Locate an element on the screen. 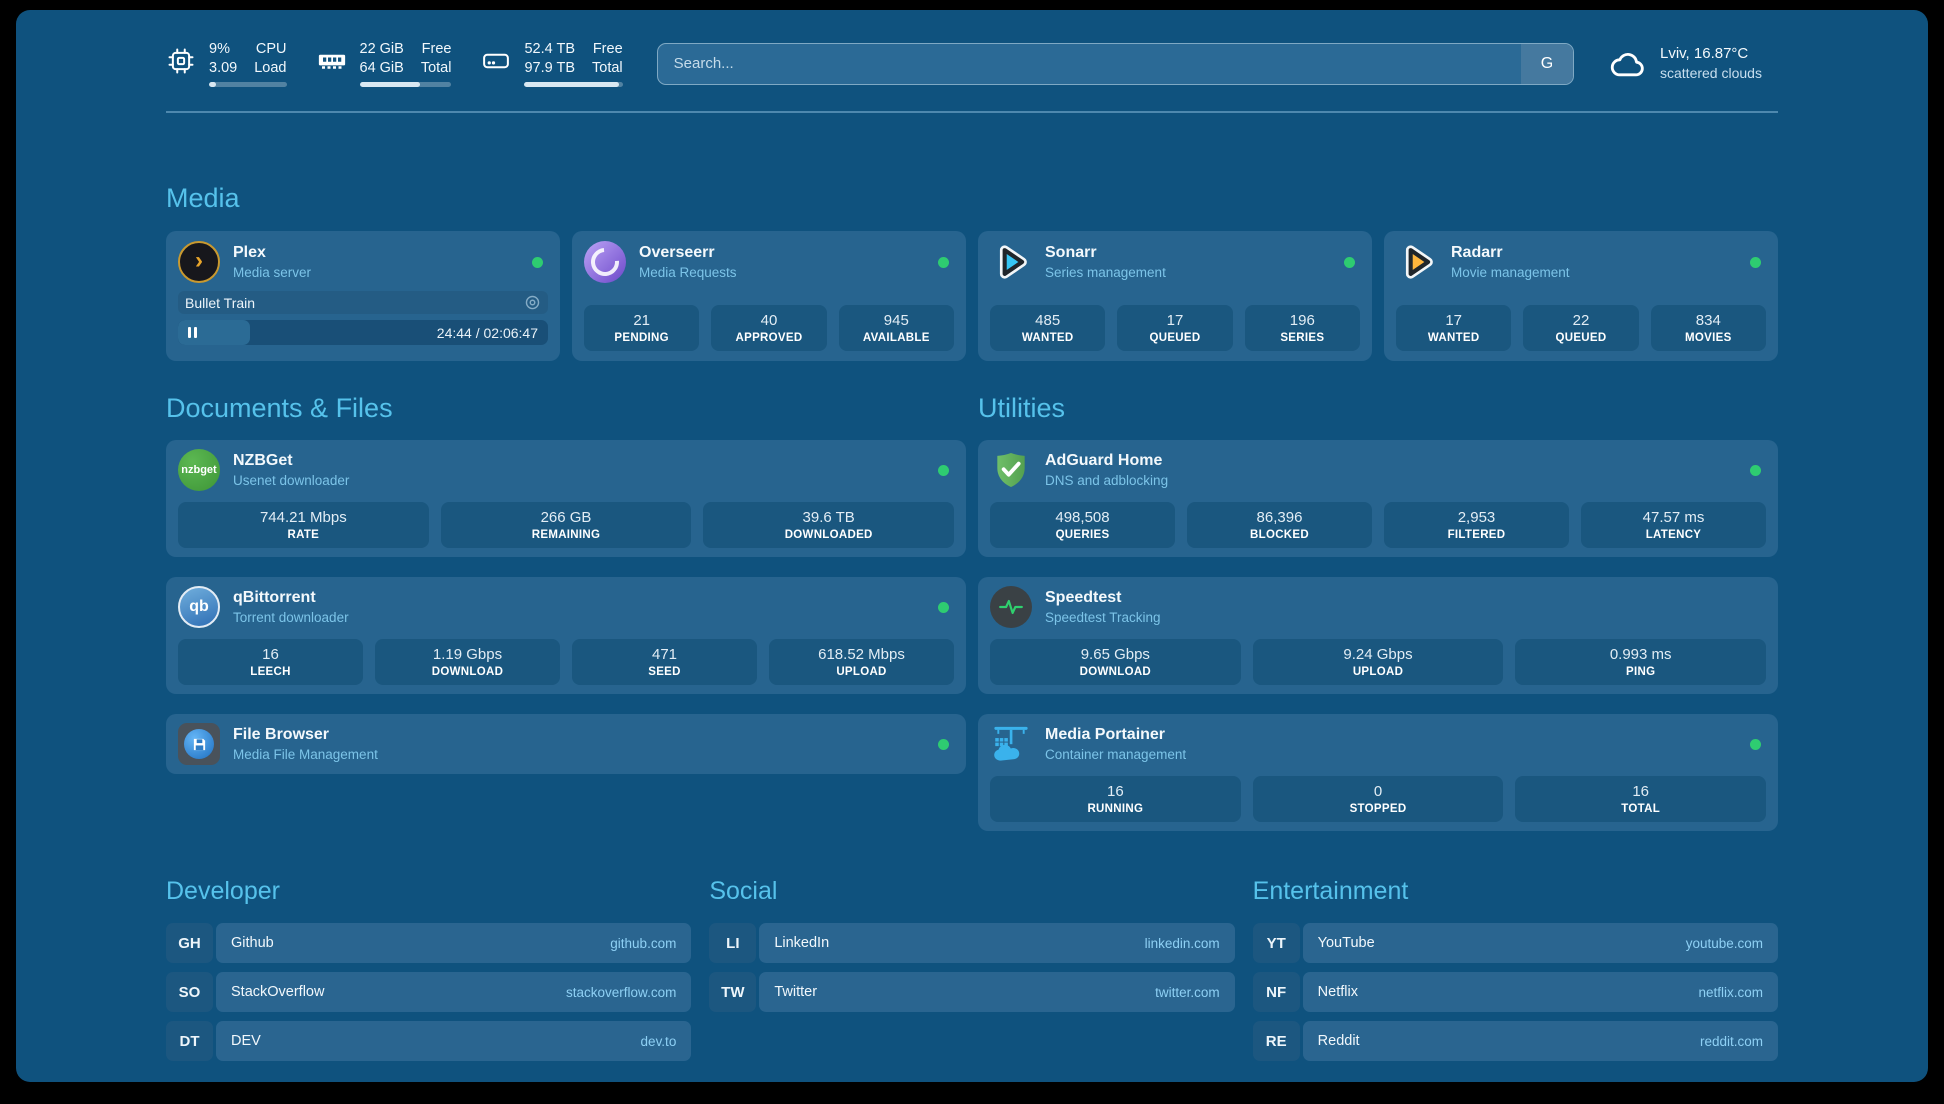 Image resolution: width=1944 pixels, height=1104 pixels. search-provider-button: G is located at coordinates (1547, 63).